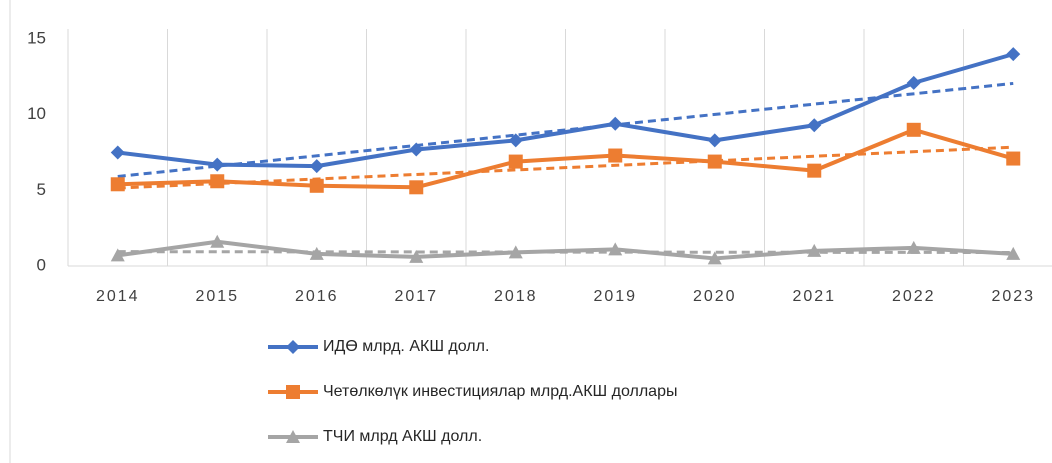 Image resolution: width=1052 pixels, height=463 pixels. I want to click on x-tick-label: 2016, so click(317, 296).